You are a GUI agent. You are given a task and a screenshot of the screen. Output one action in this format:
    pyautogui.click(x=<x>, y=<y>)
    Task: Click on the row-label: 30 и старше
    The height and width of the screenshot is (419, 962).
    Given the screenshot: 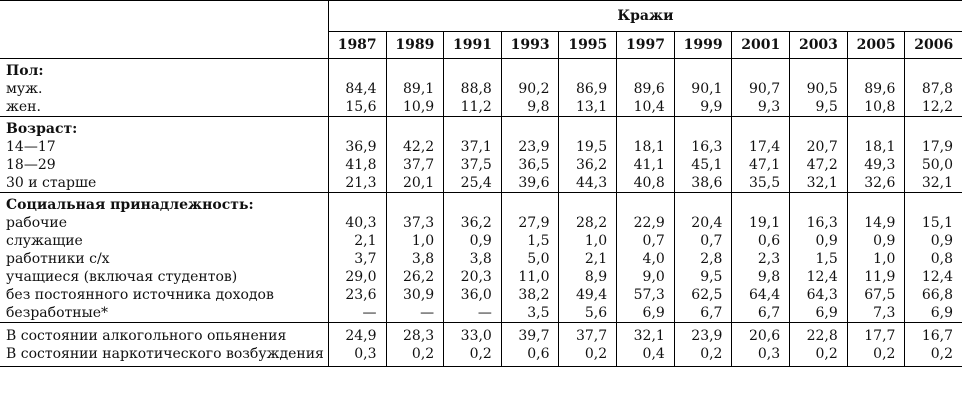 What is the action you would take?
    pyautogui.click(x=51, y=183)
    